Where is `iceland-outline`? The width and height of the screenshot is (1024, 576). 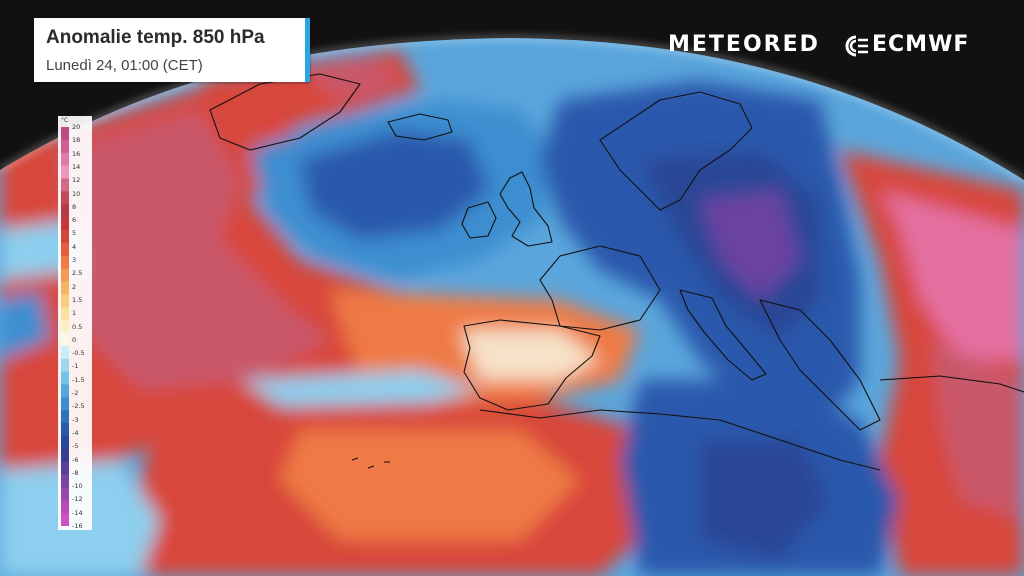 iceland-outline is located at coordinates (420, 127).